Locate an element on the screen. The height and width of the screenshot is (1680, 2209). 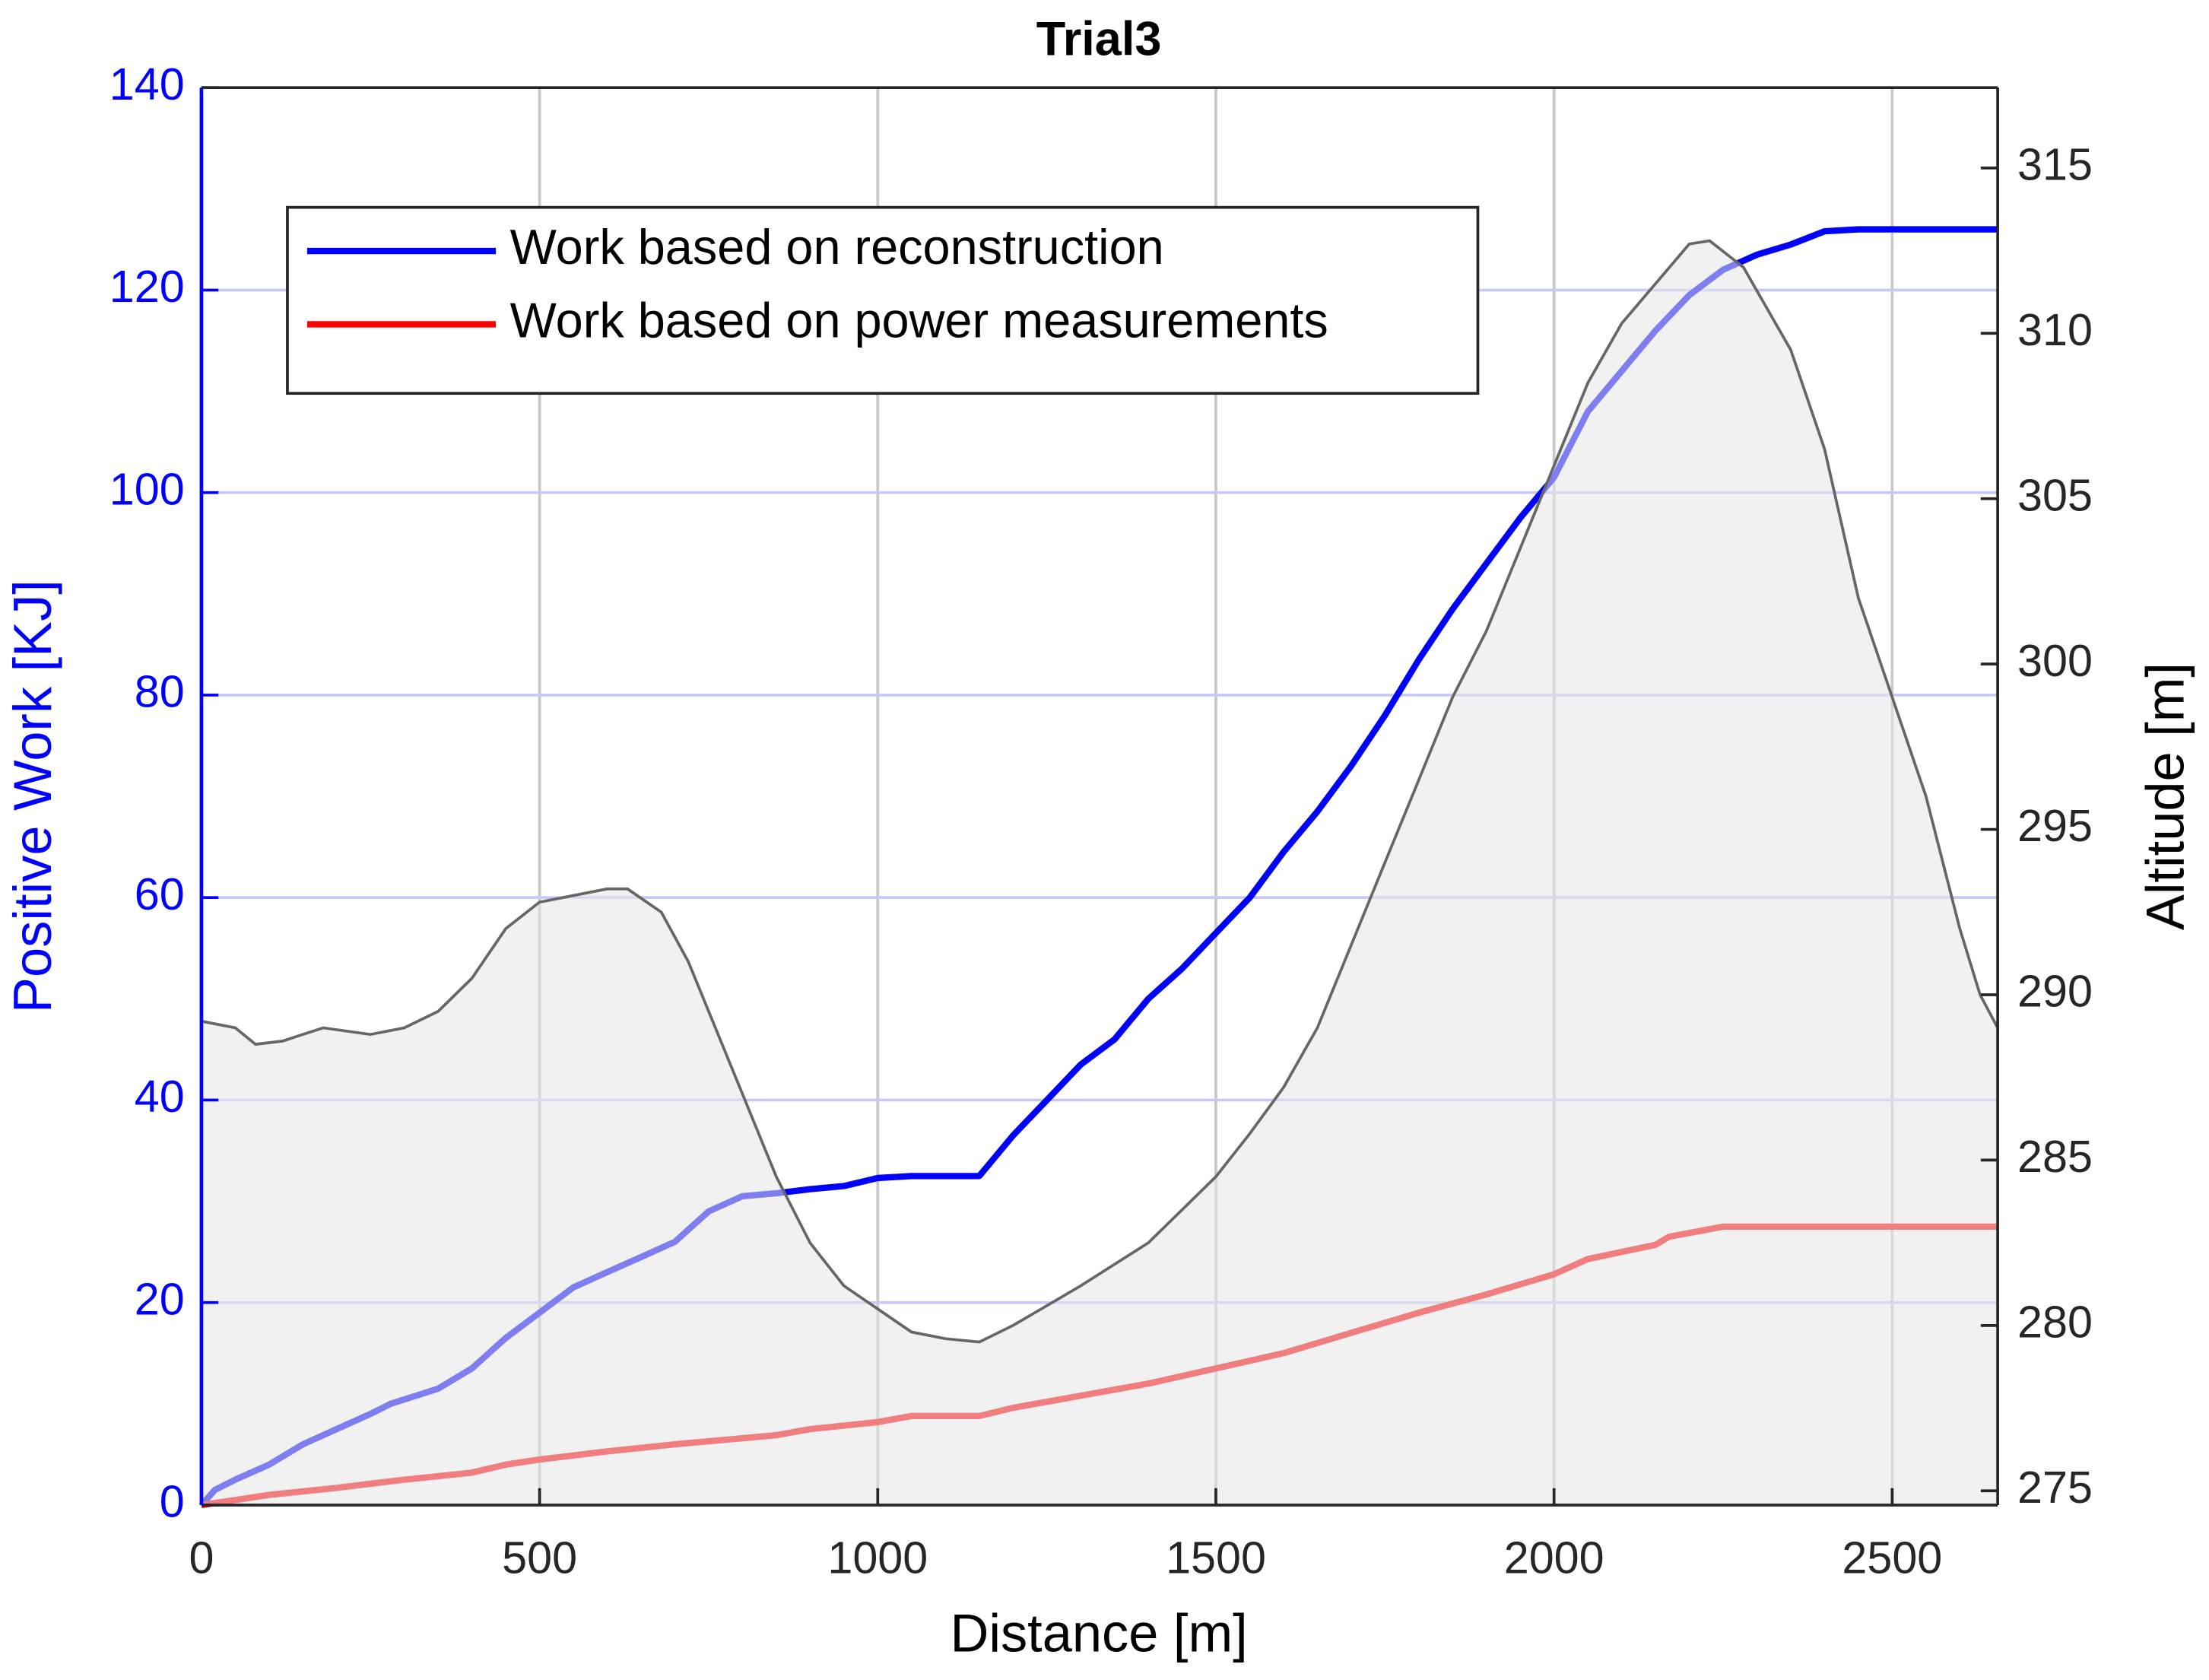
x-tick-label: 500 is located at coordinates (539, 1557).